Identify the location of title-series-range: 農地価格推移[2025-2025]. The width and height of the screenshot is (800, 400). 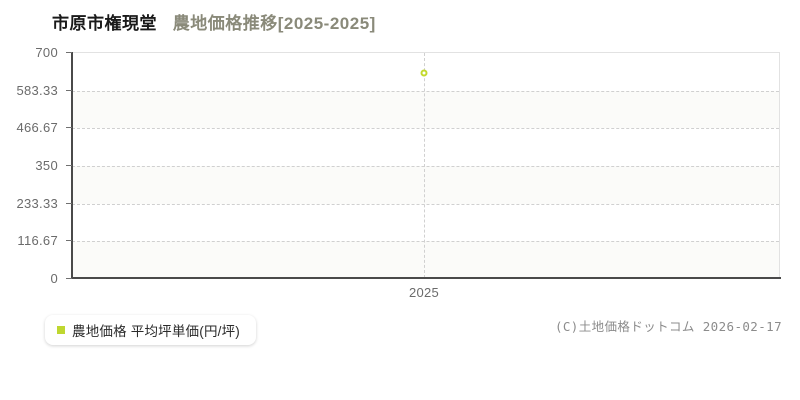
(274, 23).